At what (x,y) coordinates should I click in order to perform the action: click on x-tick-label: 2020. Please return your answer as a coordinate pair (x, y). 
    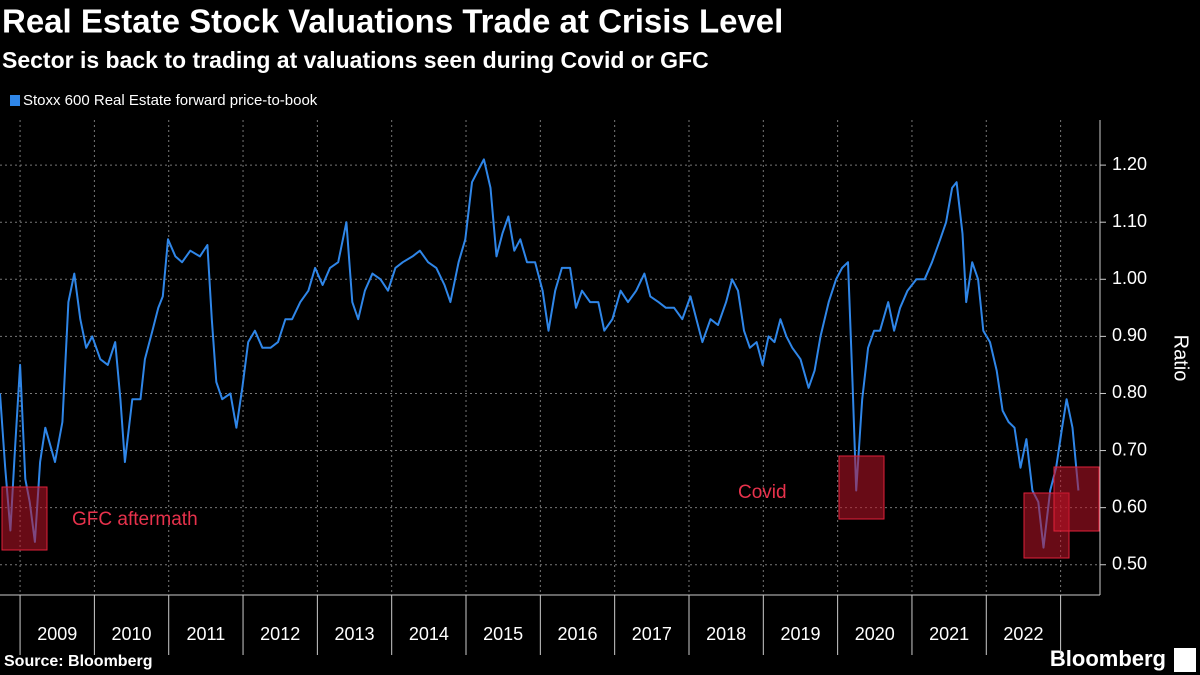
    Looking at the image, I should click on (875, 634).